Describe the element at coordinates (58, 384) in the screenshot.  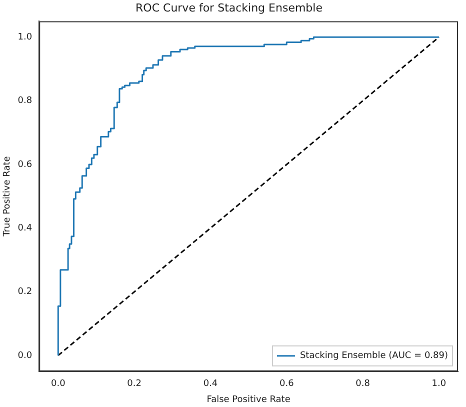
I see `x-tick-label: 0.0` at that location.